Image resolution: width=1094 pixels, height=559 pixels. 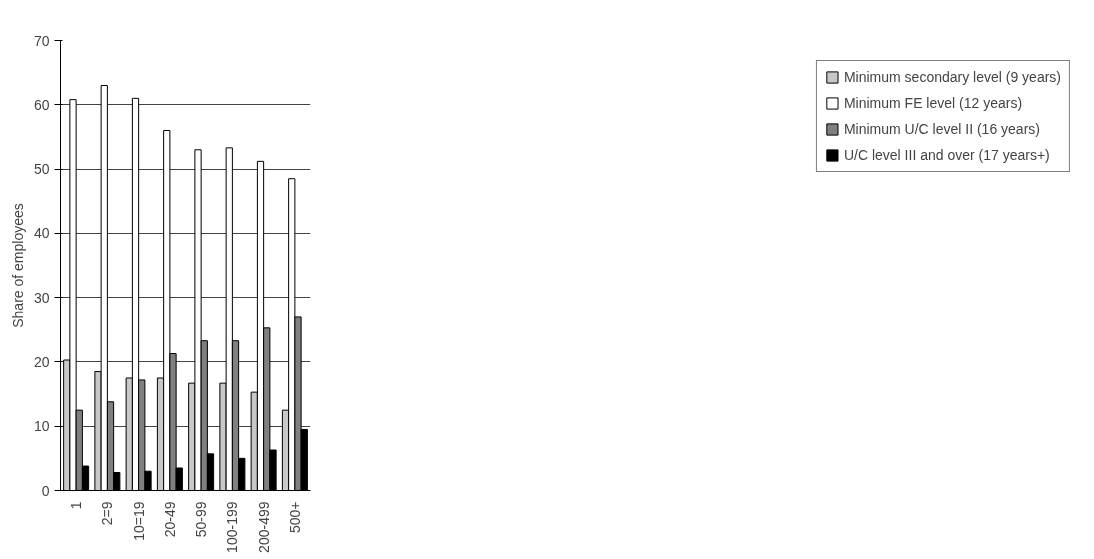 I want to click on y-axis-title: Share of employees, so click(x=17, y=265).